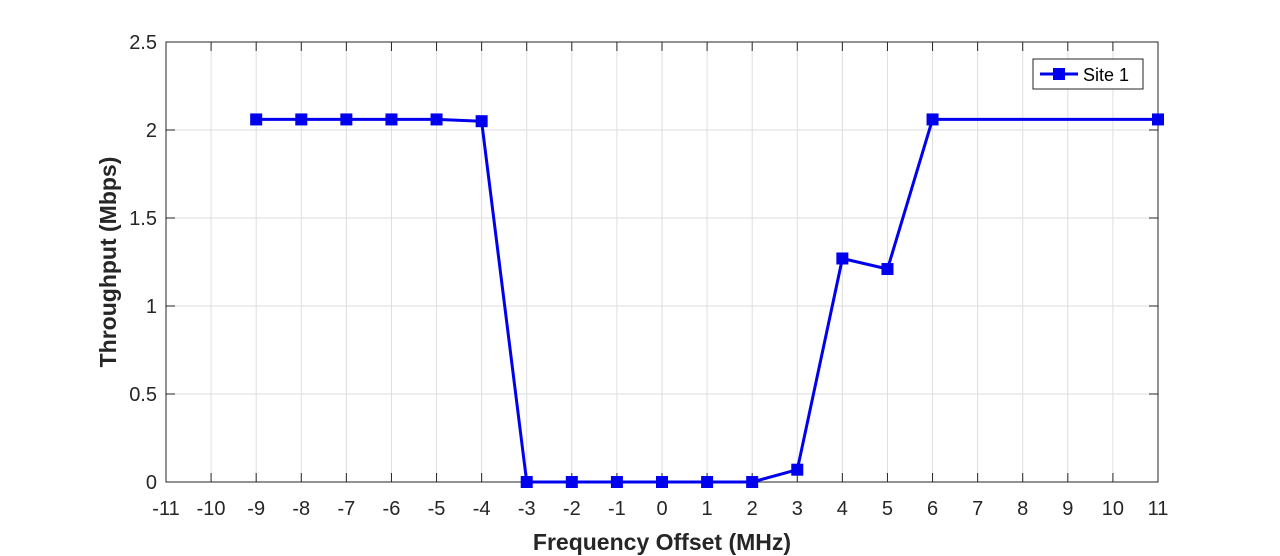  What do you see at coordinates (527, 509) in the screenshot?
I see `x-tick-label: -3` at bounding box center [527, 509].